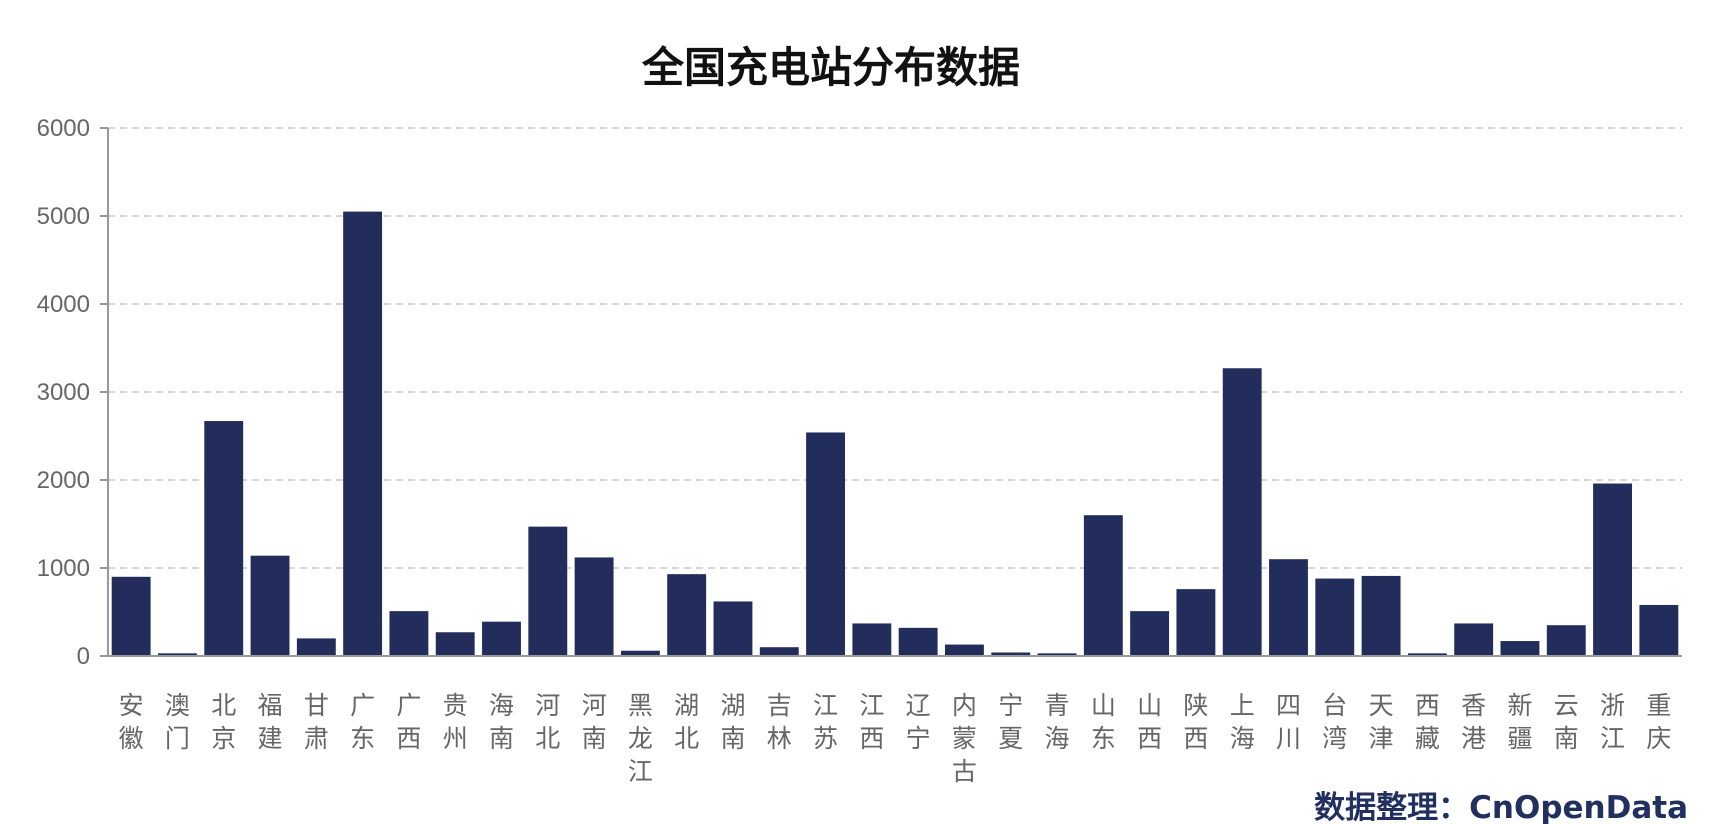 Image resolution: width=1718 pixels, height=824 pixels. What do you see at coordinates (1566, 722) in the screenshot?
I see `x-tick-label: 云南` at bounding box center [1566, 722].